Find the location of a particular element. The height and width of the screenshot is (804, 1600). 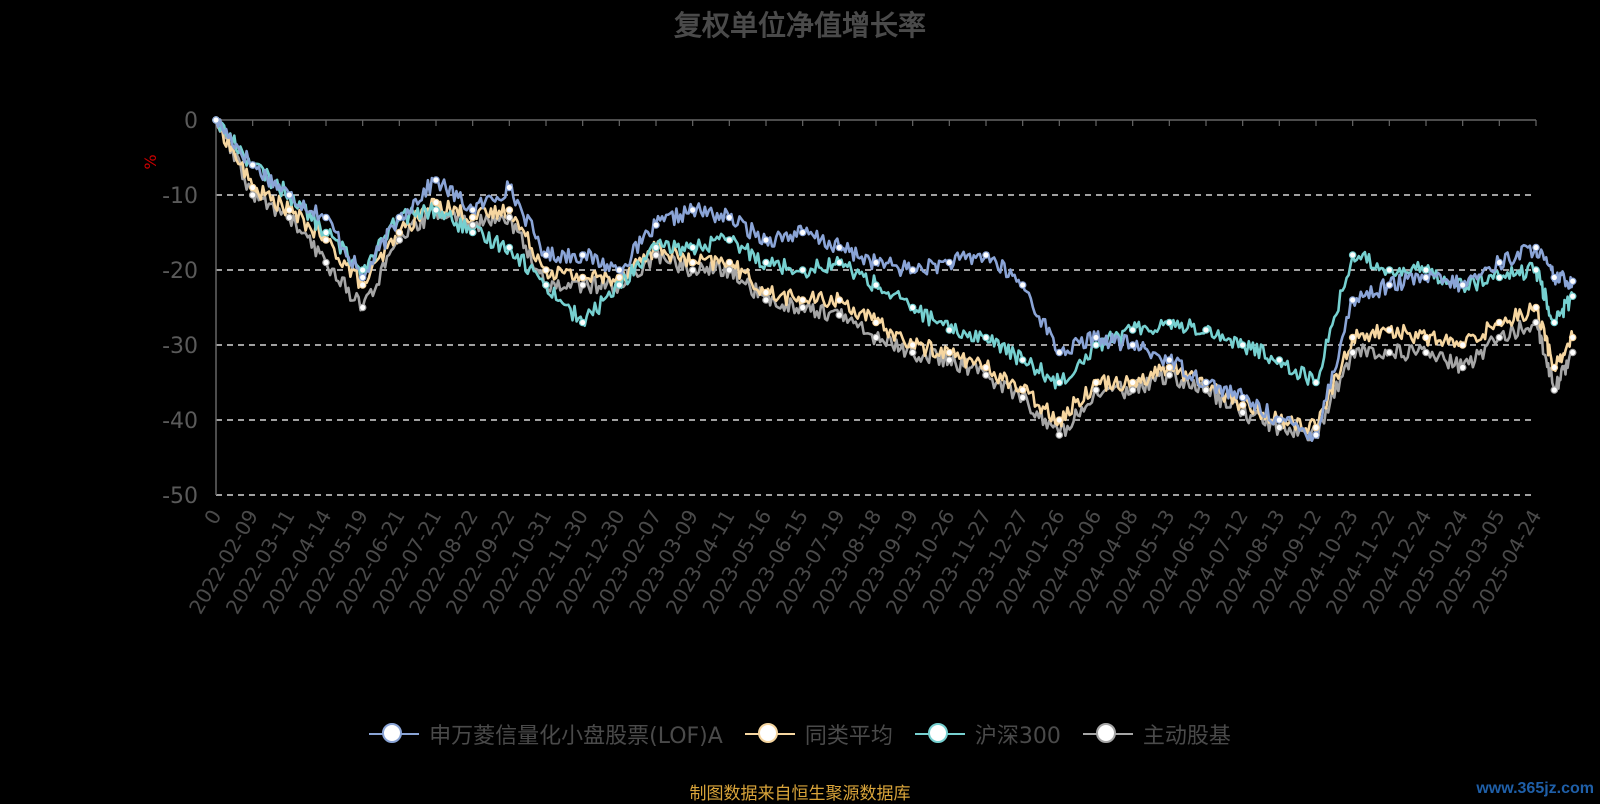

watermark: www.365jz.com is located at coordinates (1535, 788).